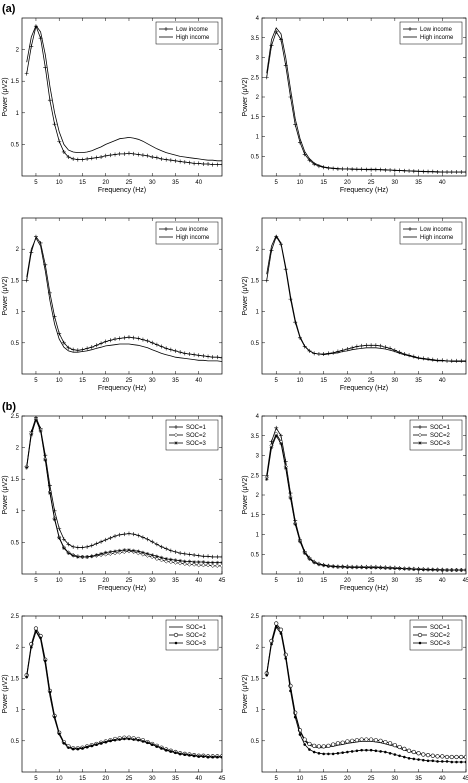 This screenshot has width=468, height=783. I want to click on x-tick-label: 45, so click(465, 581).